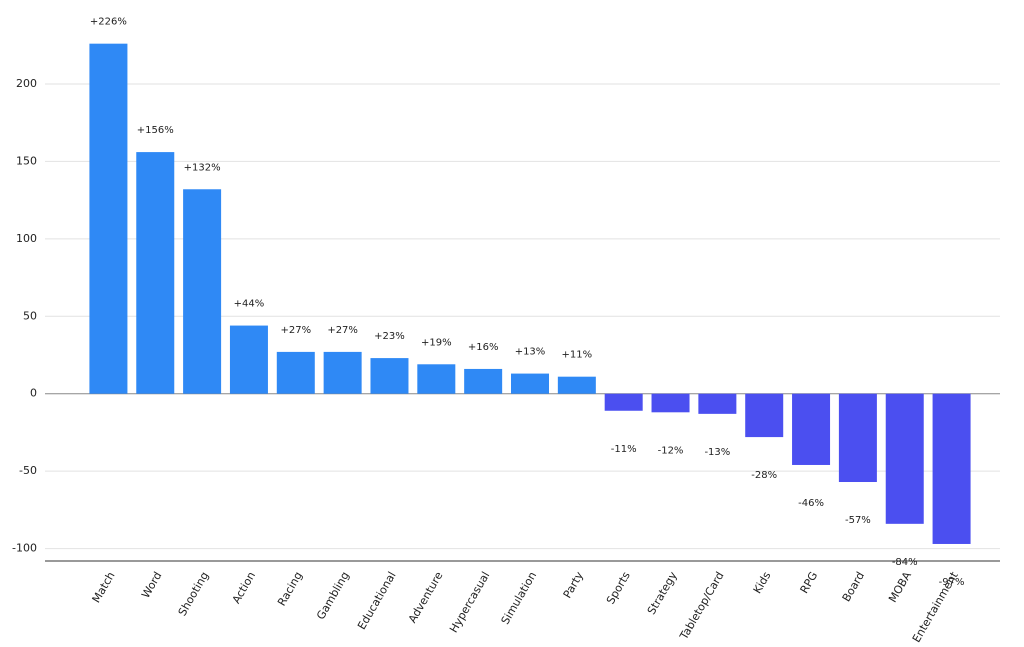  Describe the element at coordinates (764, 475) in the screenshot. I see `value-label: -28%` at that location.